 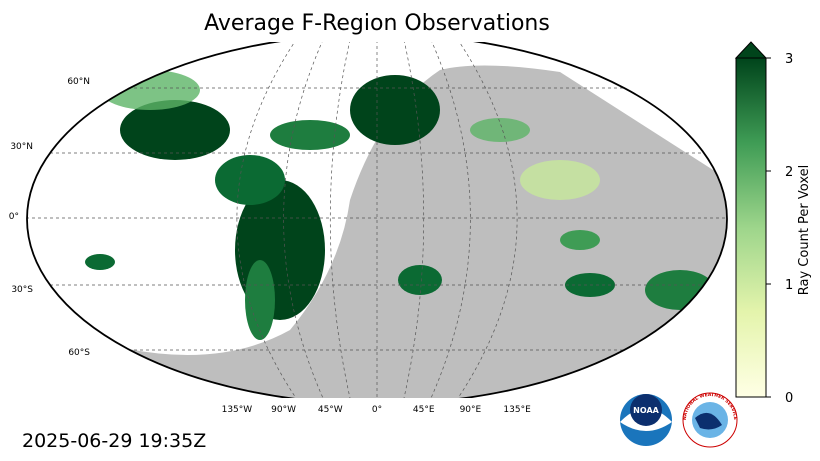 What do you see at coordinates (646, 420) in the screenshot?
I see `noaa-logo: NOAA` at bounding box center [646, 420].